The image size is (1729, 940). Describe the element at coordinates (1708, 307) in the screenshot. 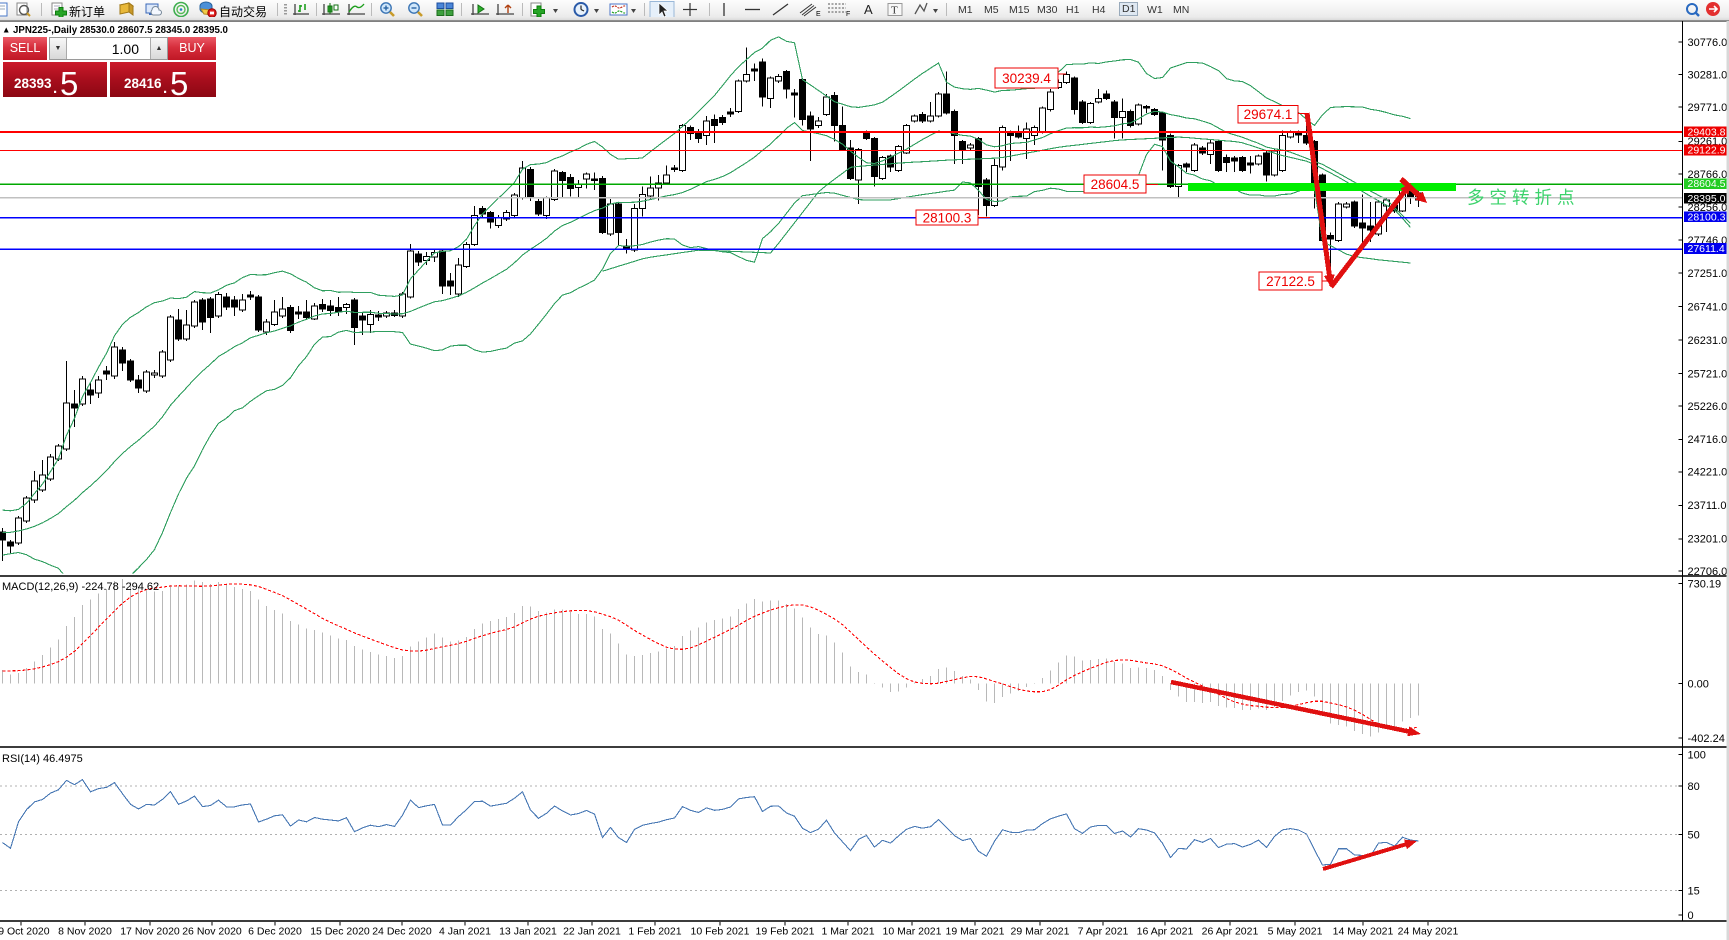

I see `svg-text: 26741.0` at that location.